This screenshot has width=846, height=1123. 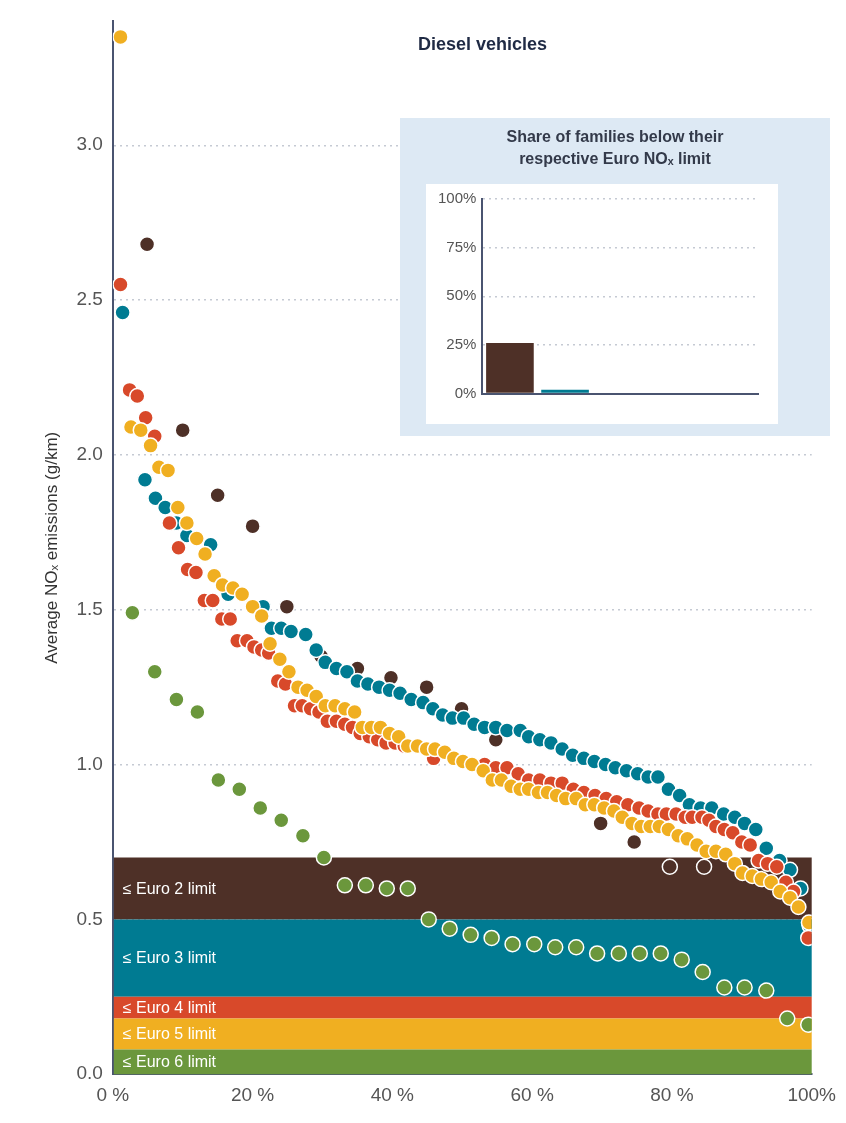 I want to click on x-tick-label: 80 %, so click(x=672, y=1094).